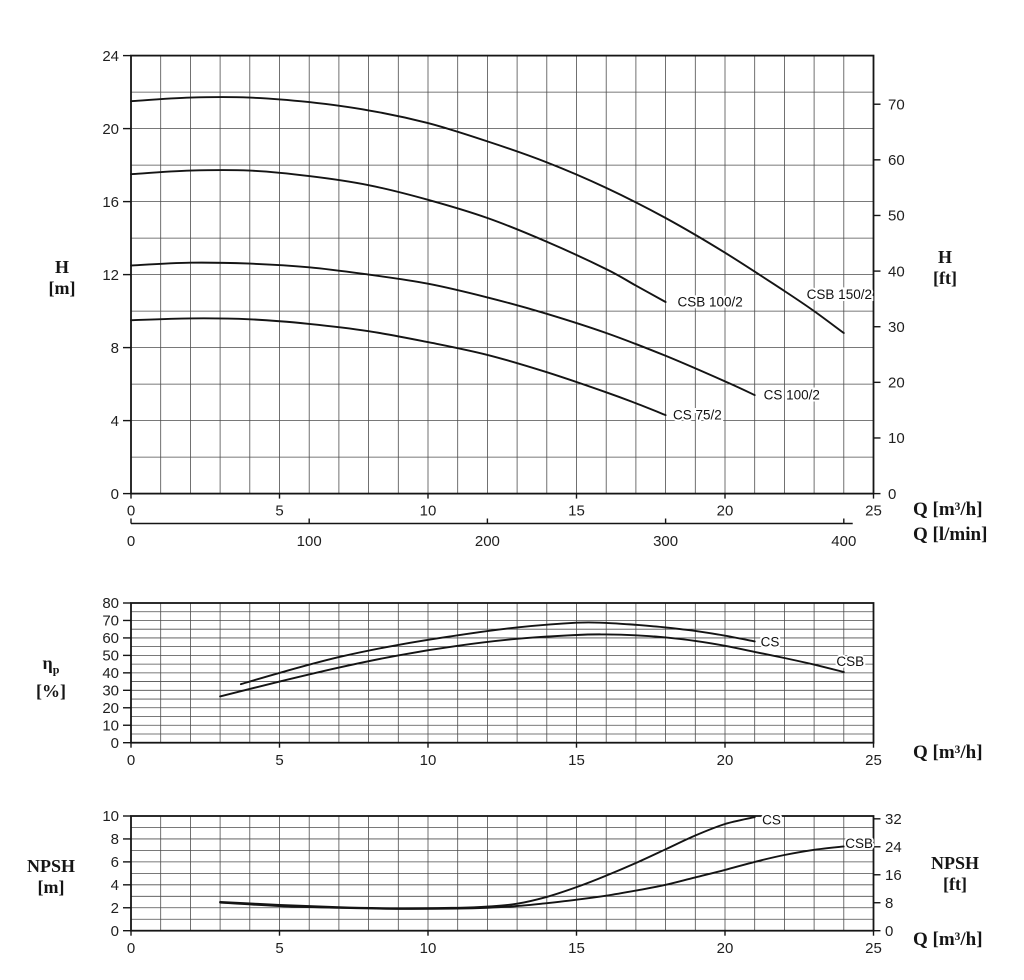  What do you see at coordinates (50, 876) in the screenshot?
I see `y-axis-label-npsh-m: NPSH [m]` at bounding box center [50, 876].